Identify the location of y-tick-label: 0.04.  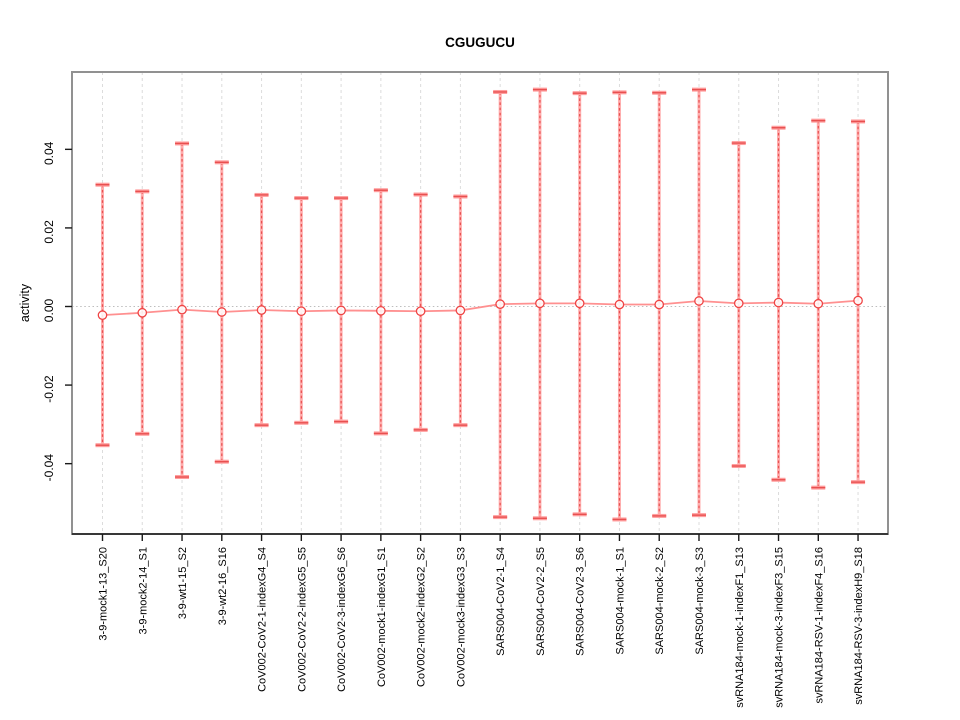
(49, 153).